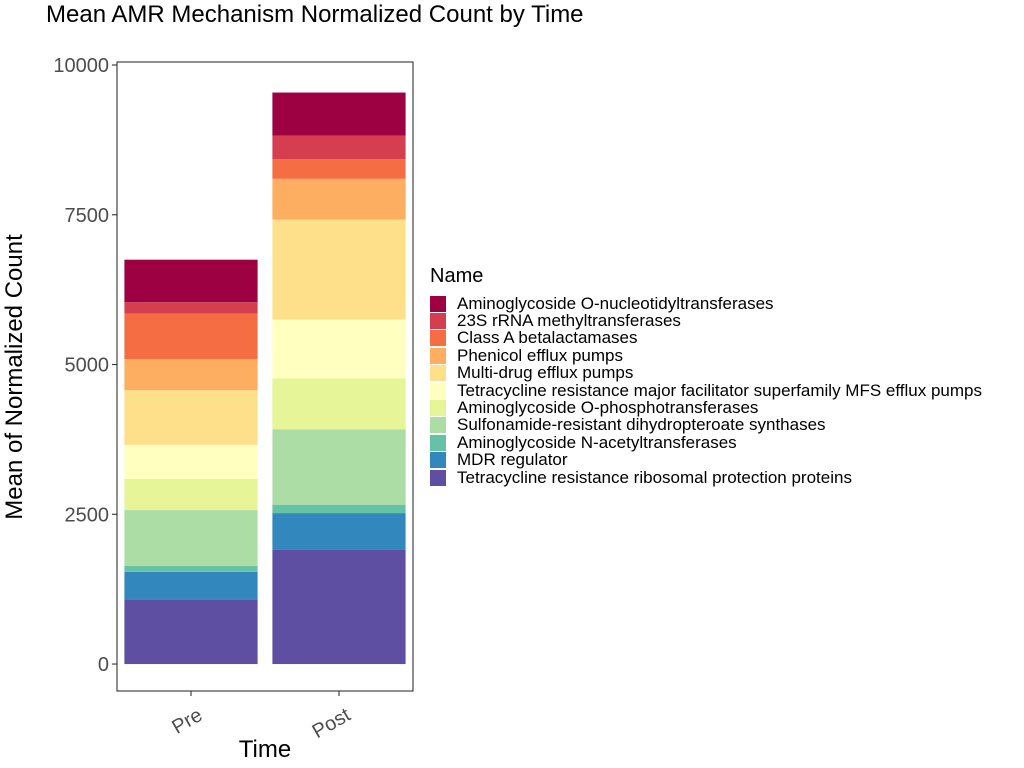 This screenshot has height=768, width=1024. What do you see at coordinates (706, 355) in the screenshot?
I see `legend-item: Phenicol efflux pumps` at bounding box center [706, 355].